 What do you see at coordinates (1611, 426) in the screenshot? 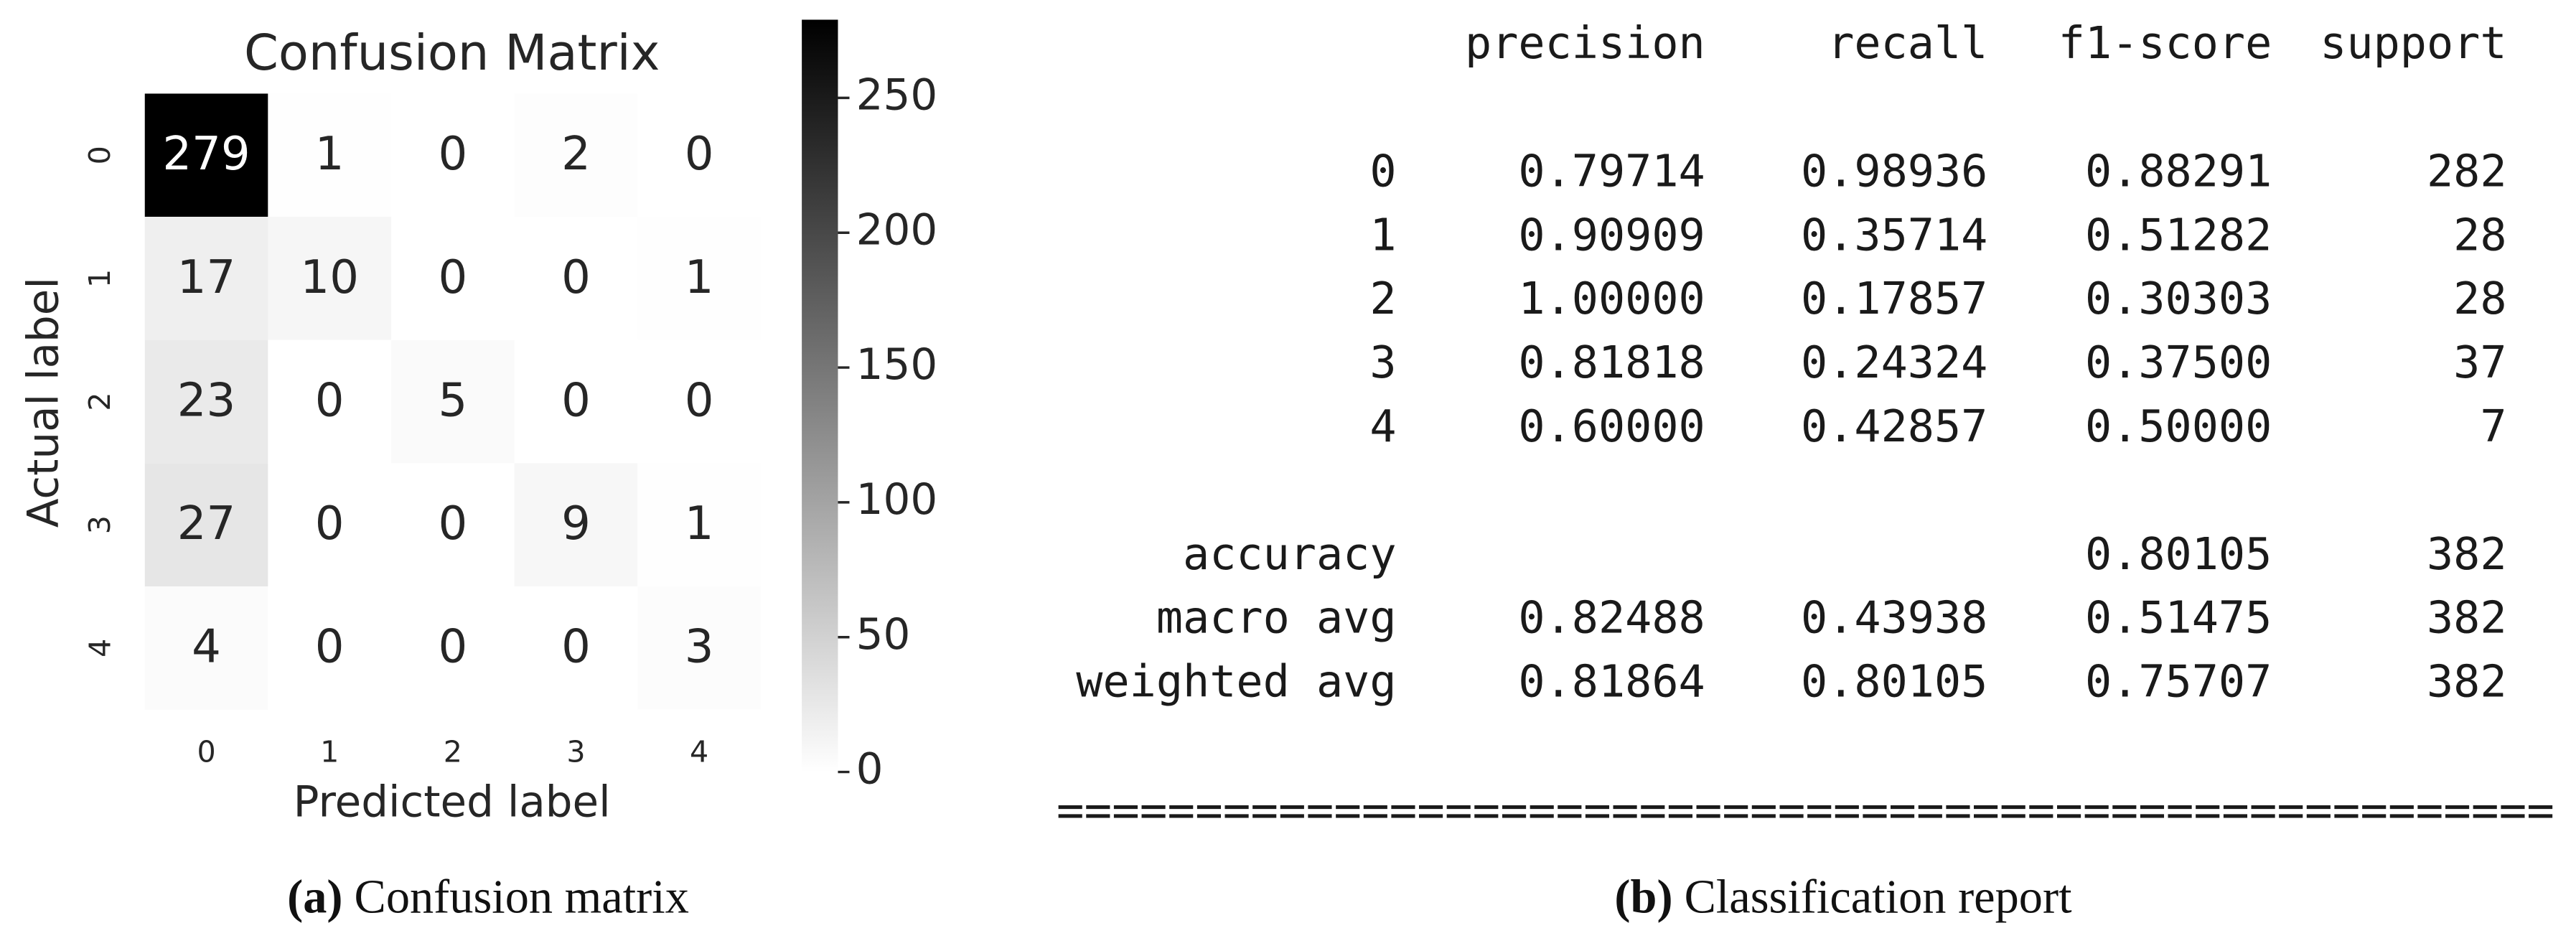
I see `report-cell: 0.60000` at bounding box center [1611, 426].